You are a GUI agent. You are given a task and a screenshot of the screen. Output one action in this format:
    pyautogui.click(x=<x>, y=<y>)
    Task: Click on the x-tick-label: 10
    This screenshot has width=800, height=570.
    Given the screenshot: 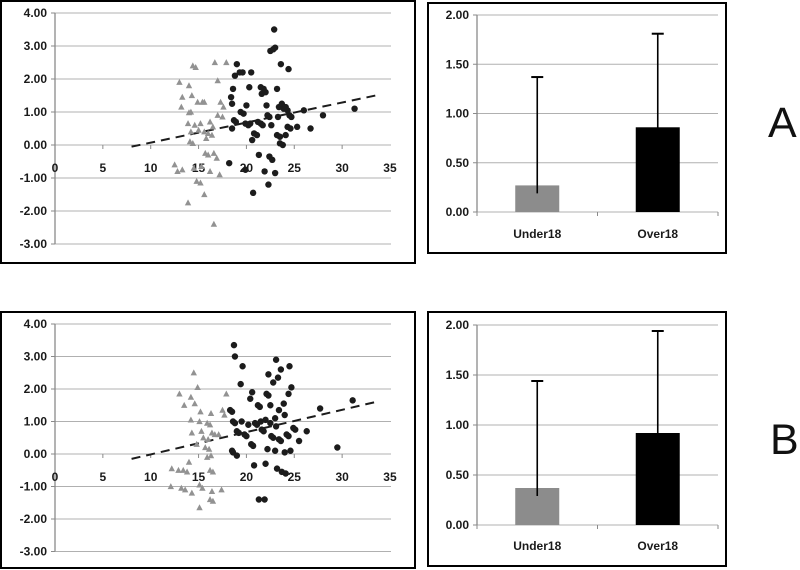 What is the action you would take?
    pyautogui.click(x=151, y=477)
    